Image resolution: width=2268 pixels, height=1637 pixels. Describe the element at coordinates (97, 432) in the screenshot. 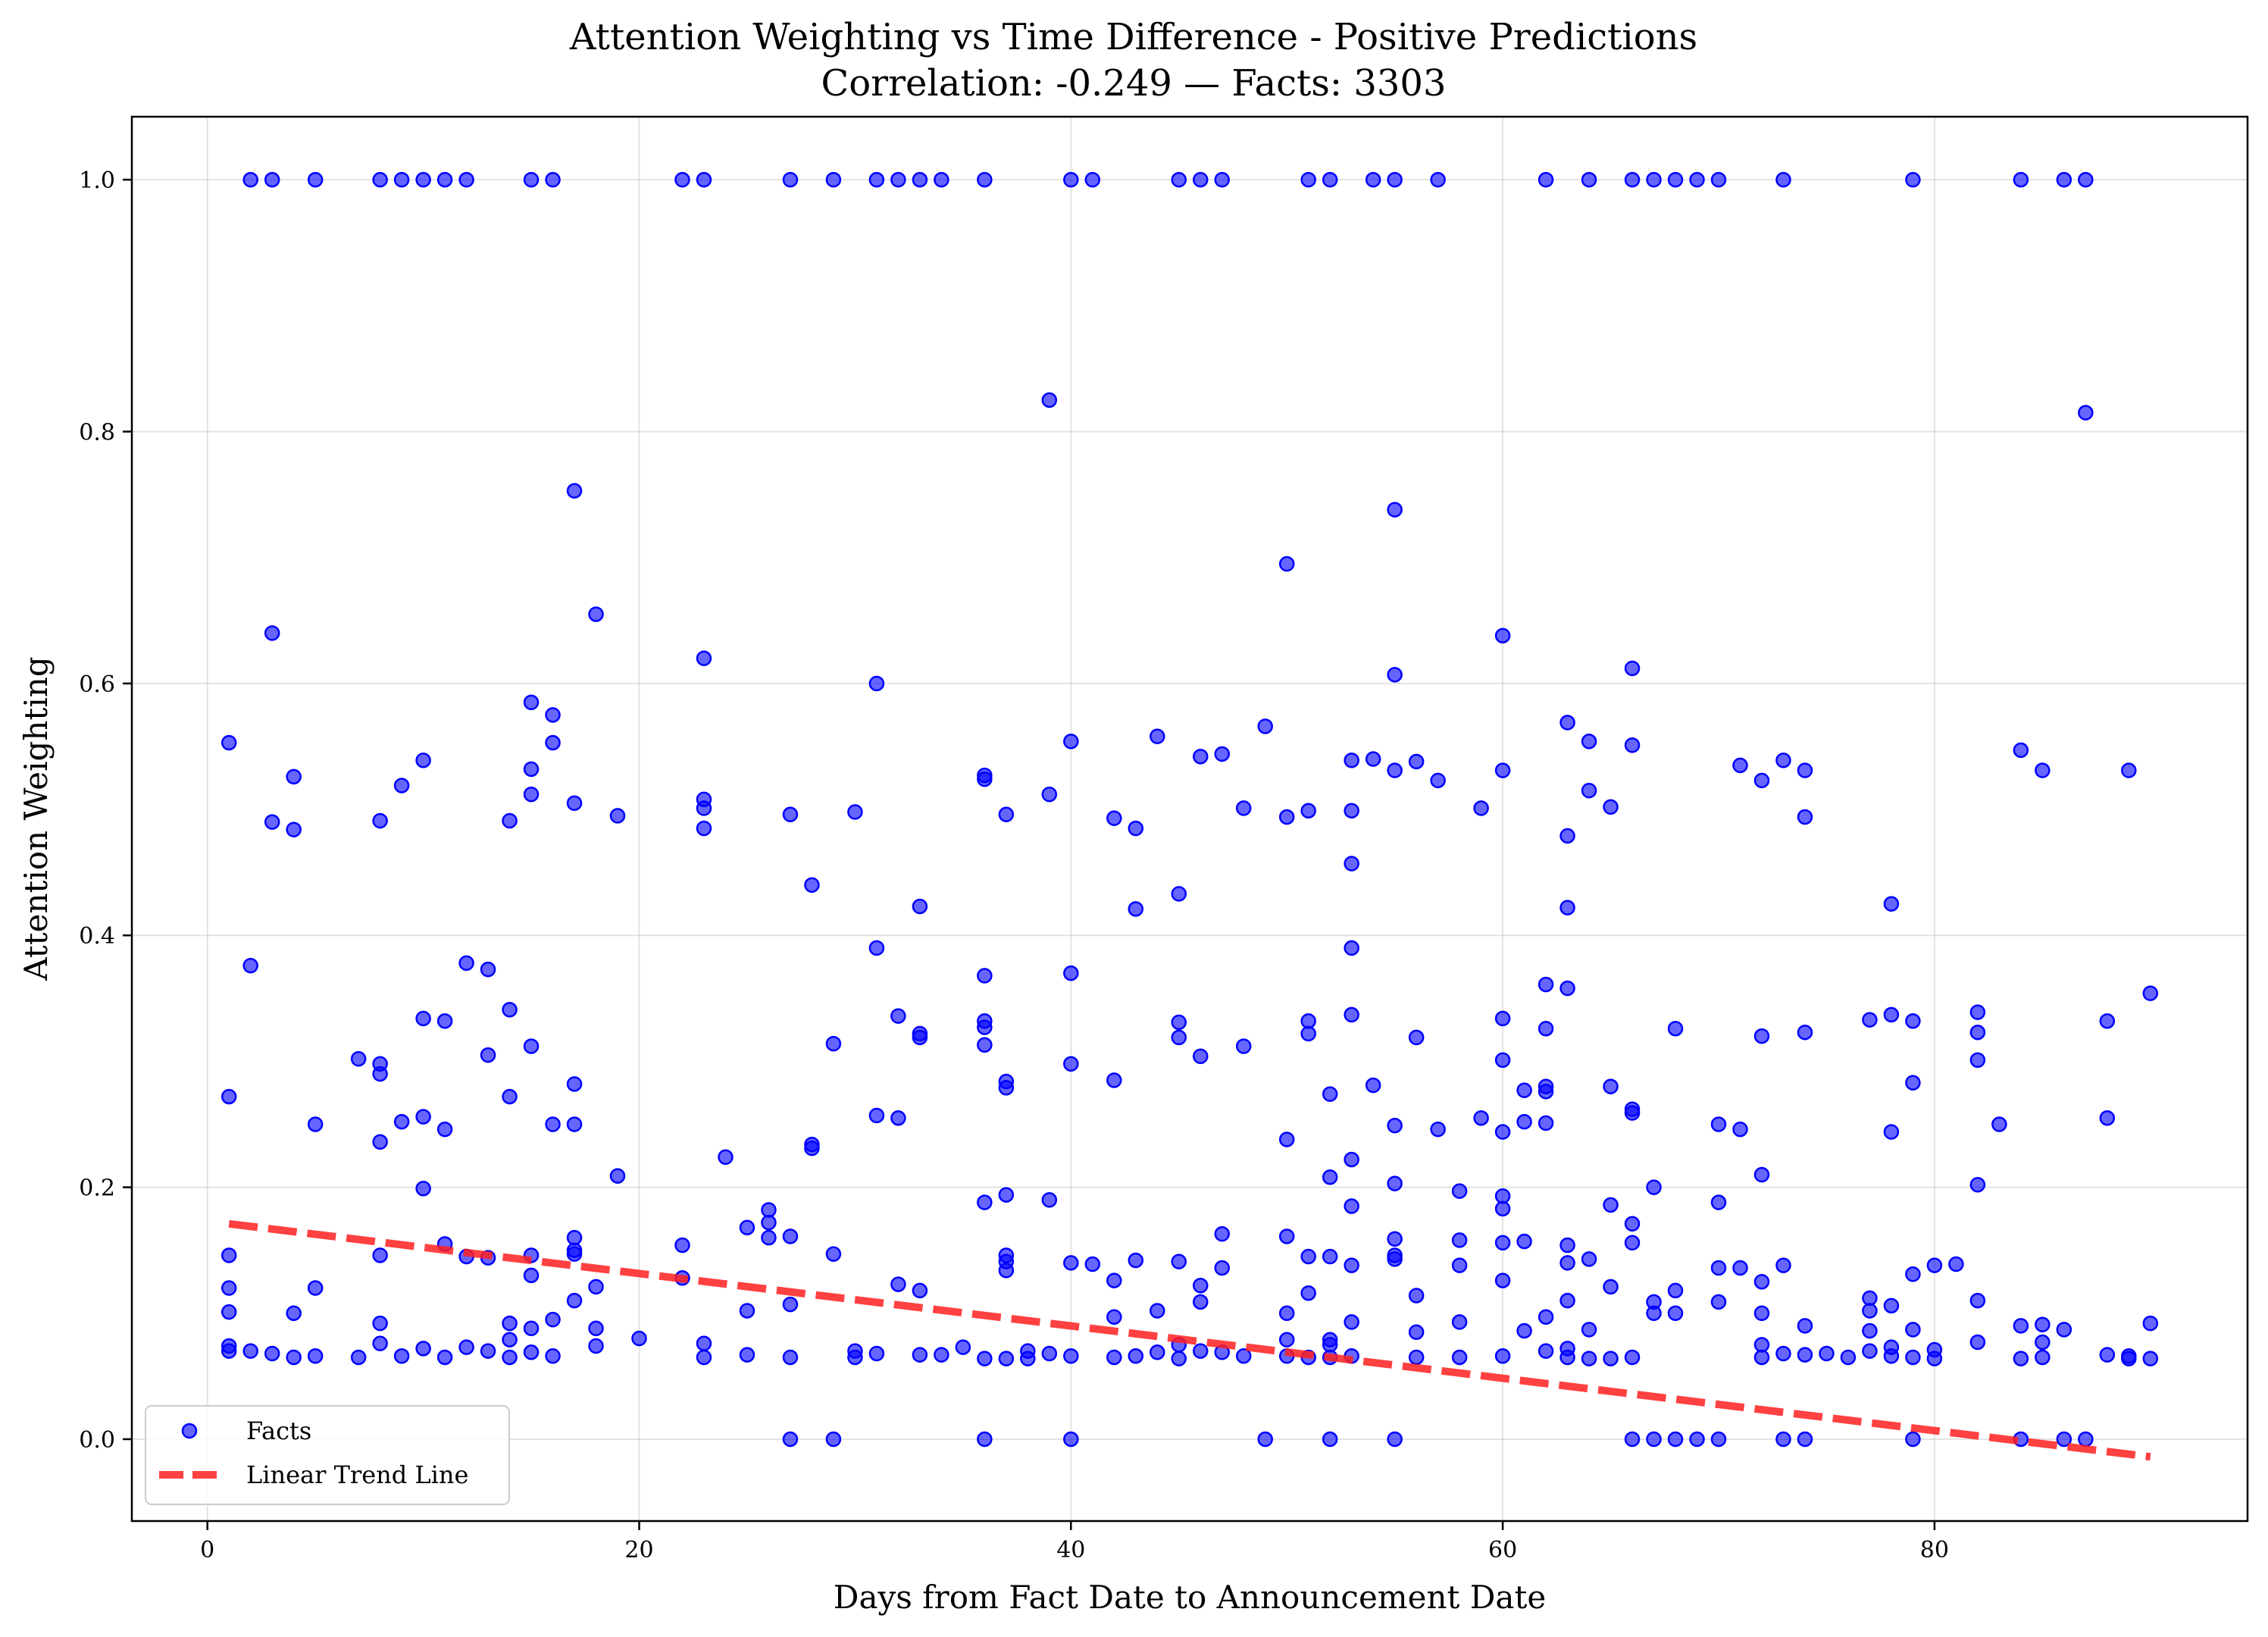

I see `y-tick-label: 0.8` at that location.